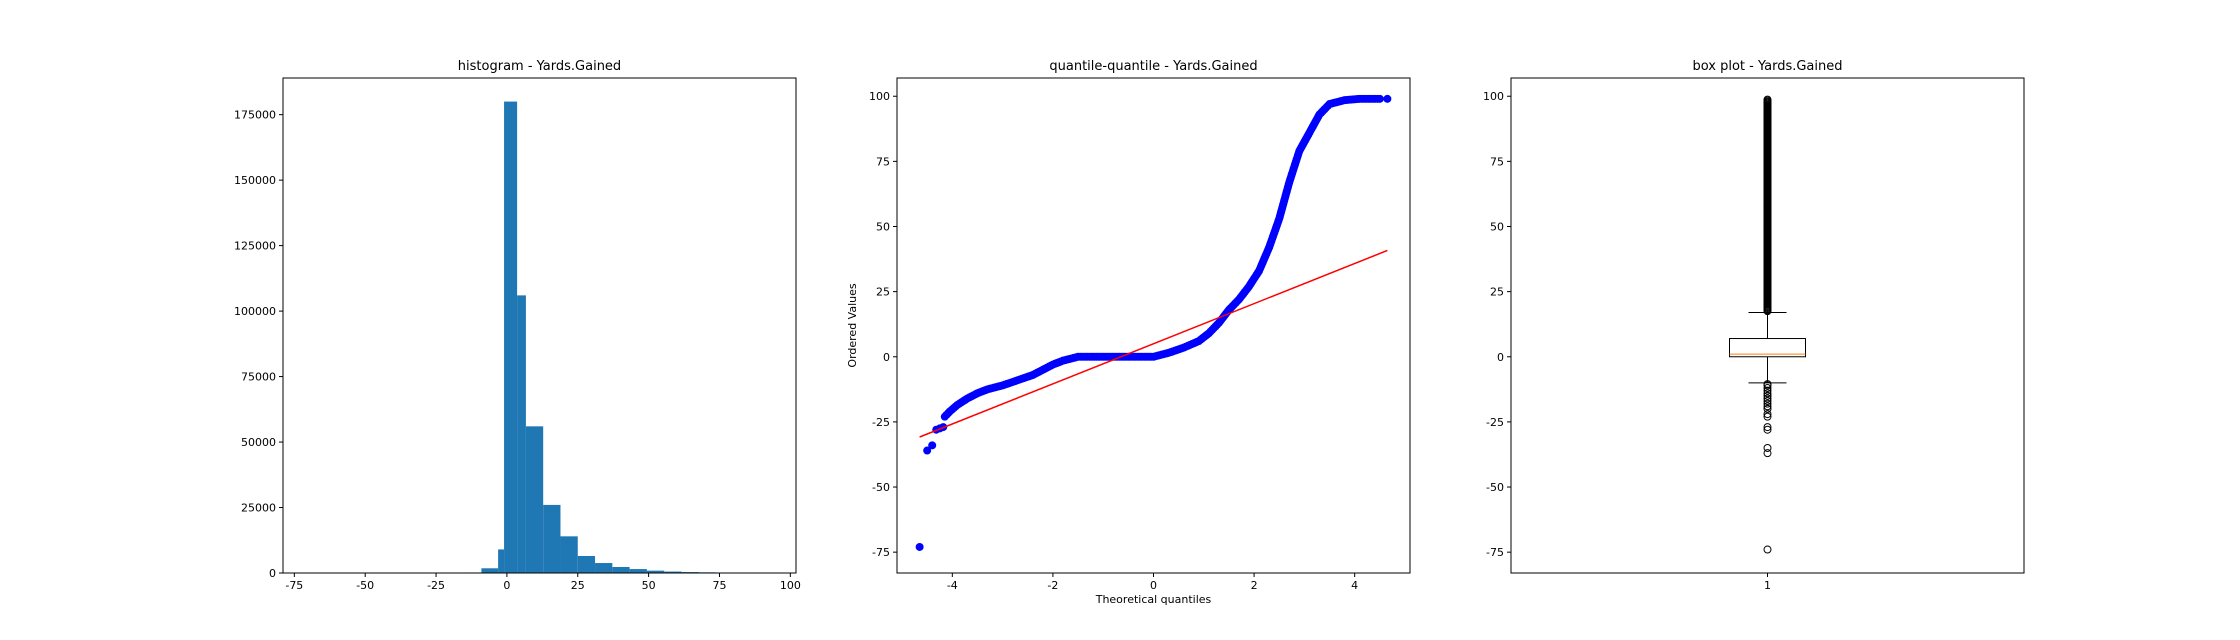 The image size is (2240, 640). What do you see at coordinates (578, 585) in the screenshot?
I see `x-tick-label: 25` at bounding box center [578, 585].